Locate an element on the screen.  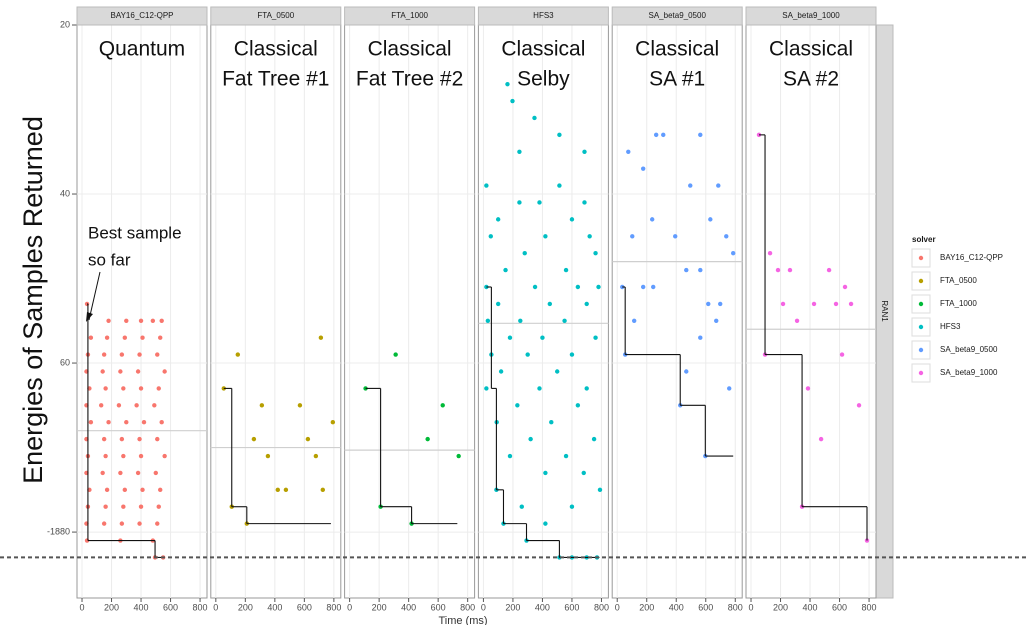
panel-title: SA #1 is located at coordinates (677, 79).